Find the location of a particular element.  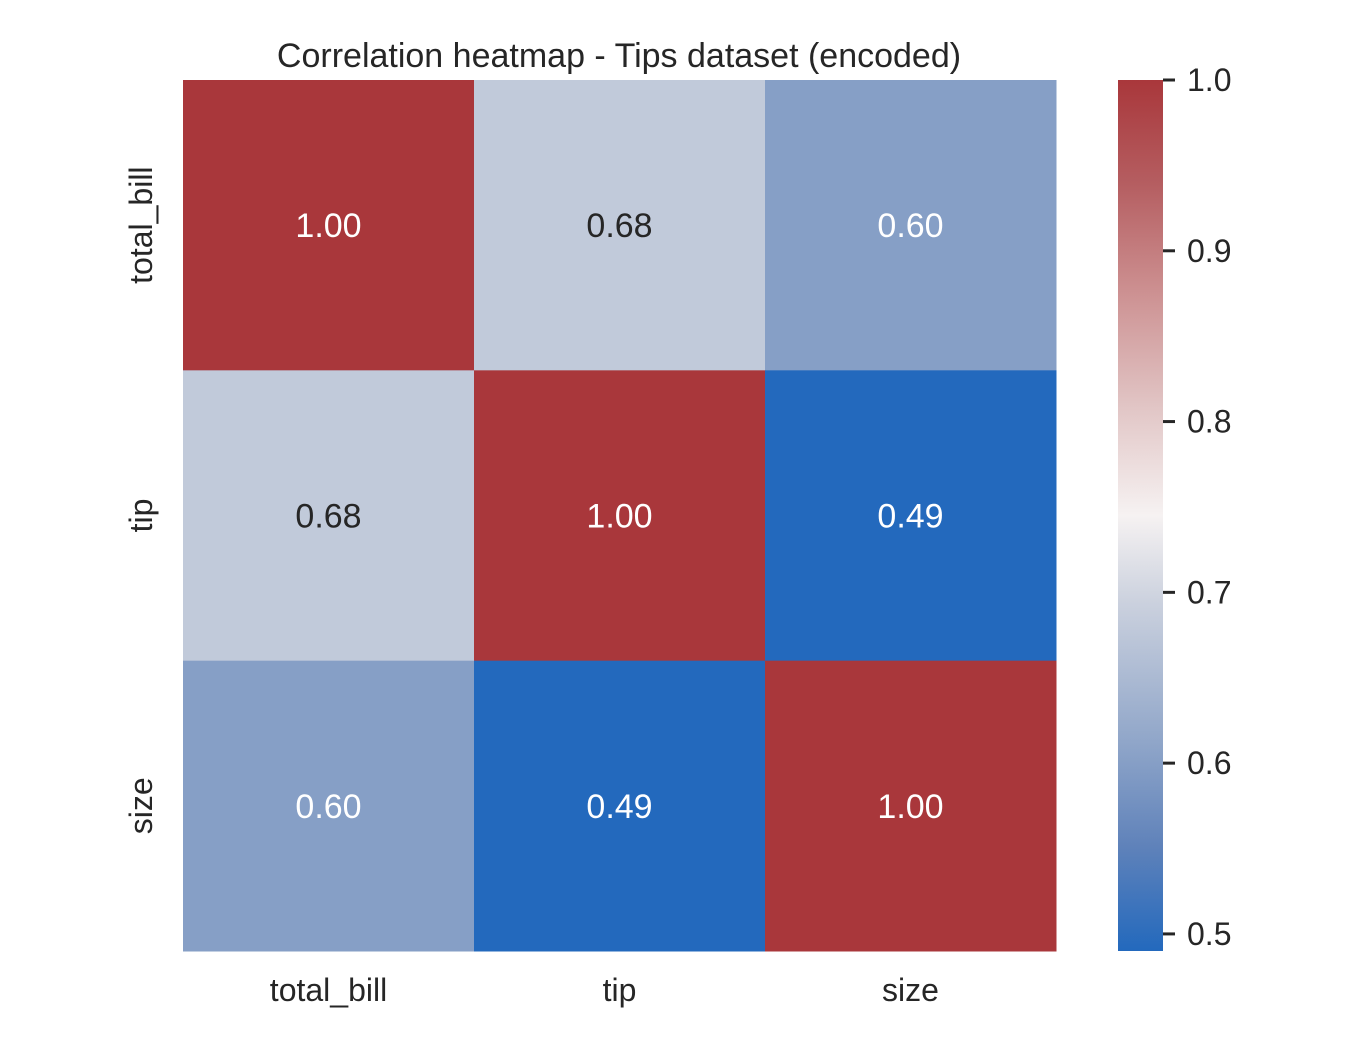

heatmap-cell-tip-size is located at coordinates (911, 516).